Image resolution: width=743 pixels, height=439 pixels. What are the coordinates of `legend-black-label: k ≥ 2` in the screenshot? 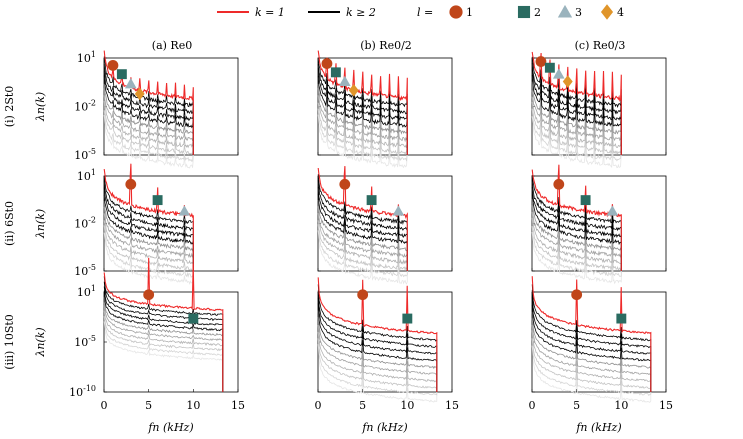 It's located at (361, 12).